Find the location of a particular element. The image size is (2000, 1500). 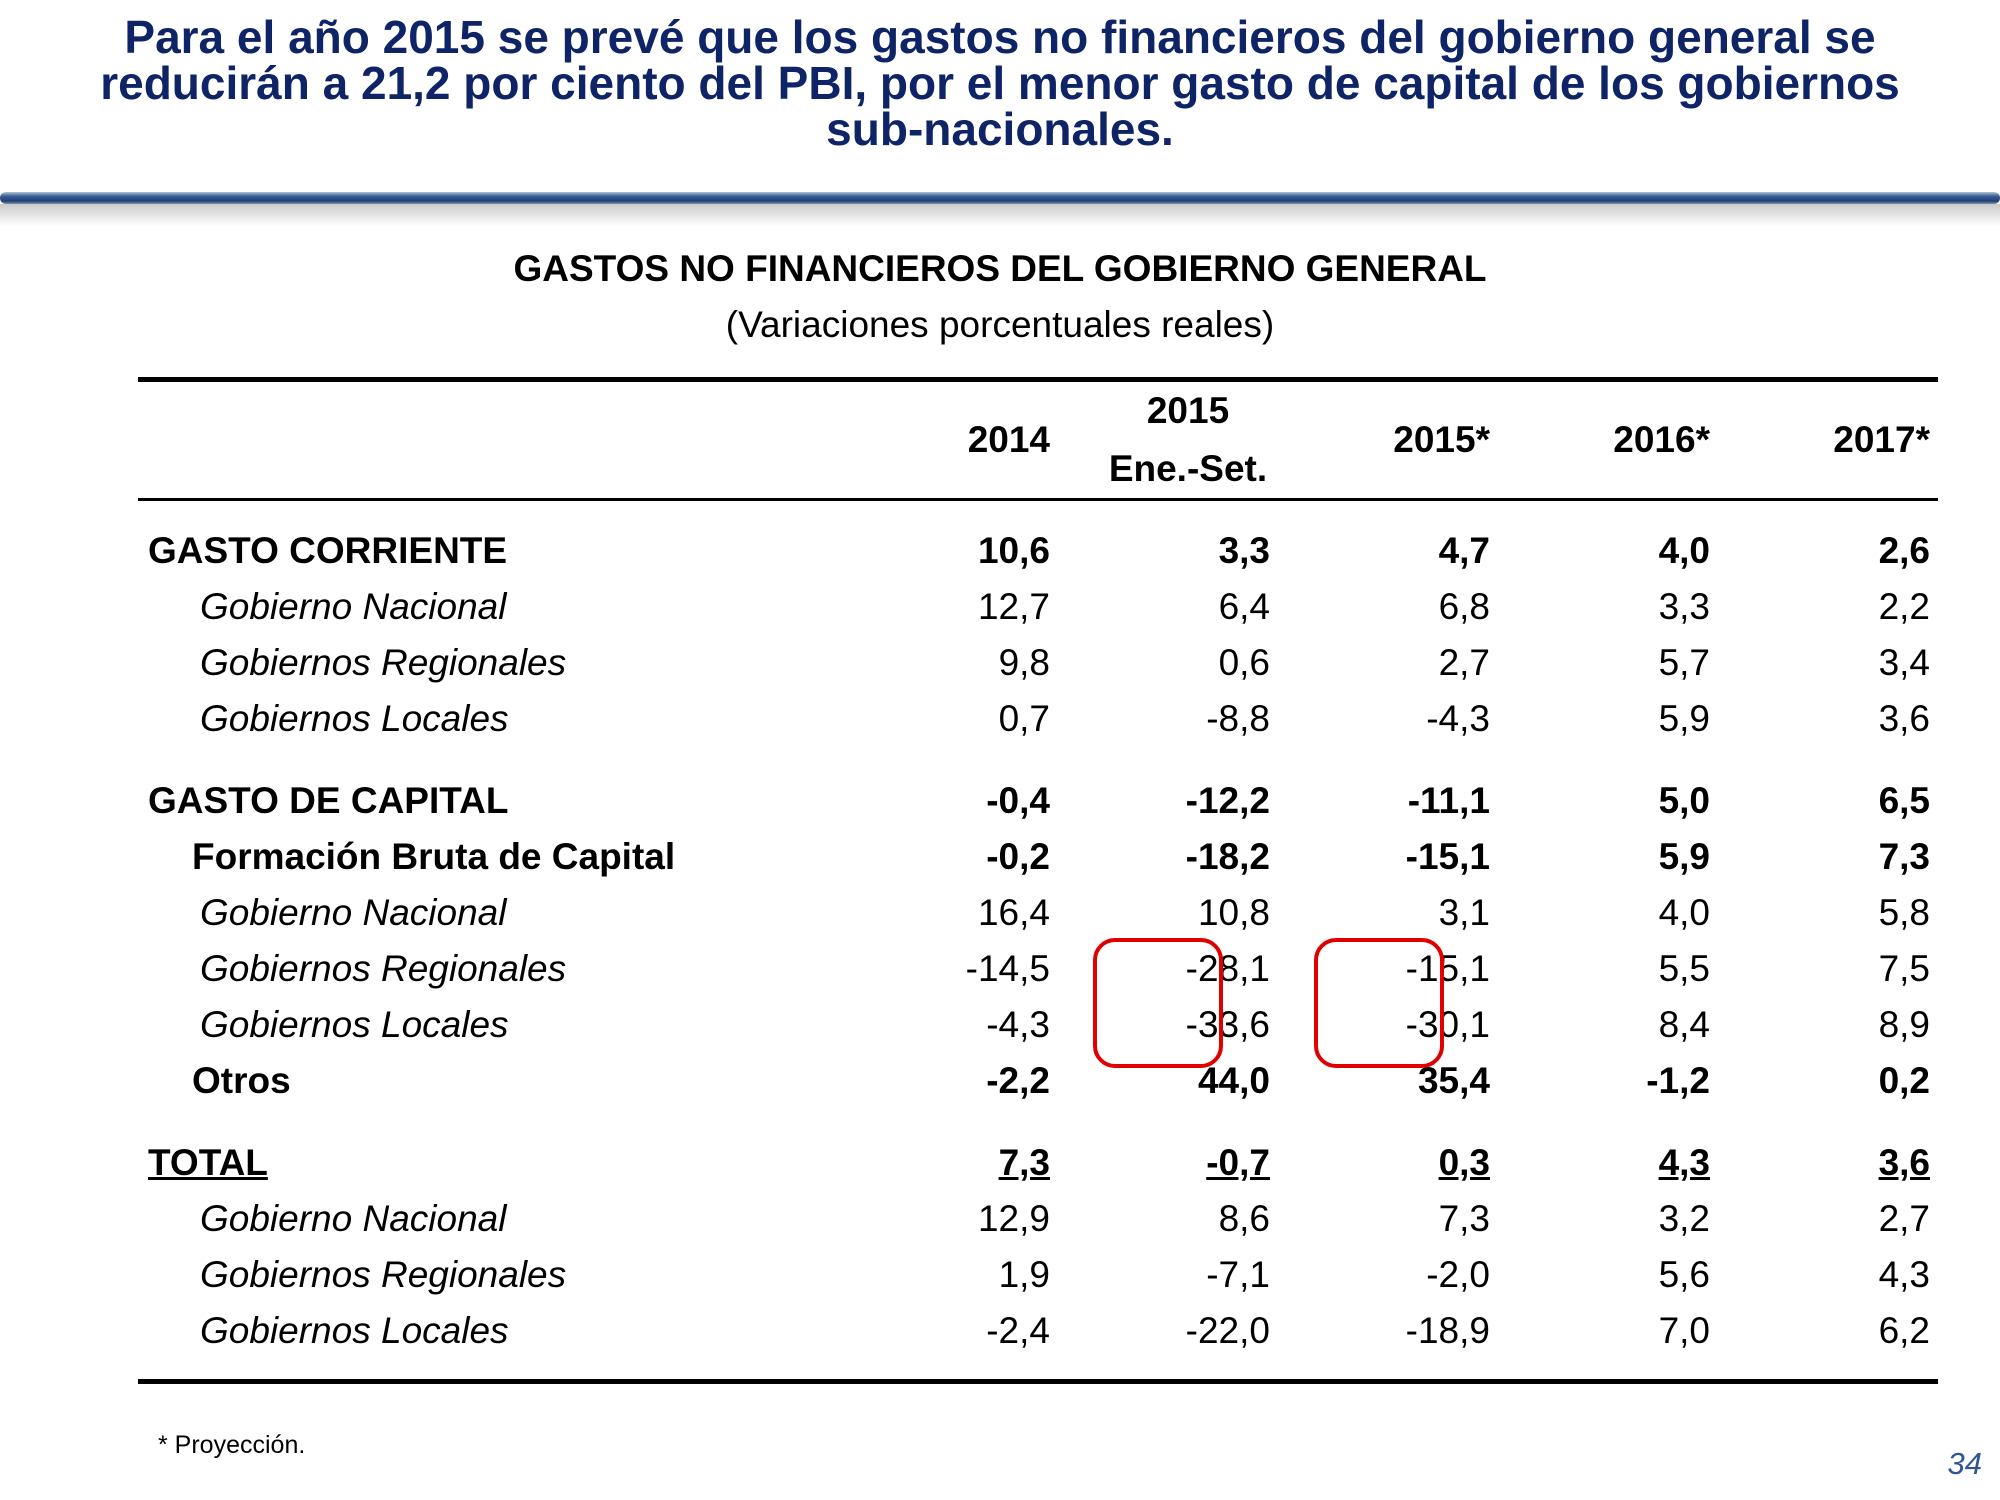

cell-value: 6,8 is located at coordinates (1464, 606).